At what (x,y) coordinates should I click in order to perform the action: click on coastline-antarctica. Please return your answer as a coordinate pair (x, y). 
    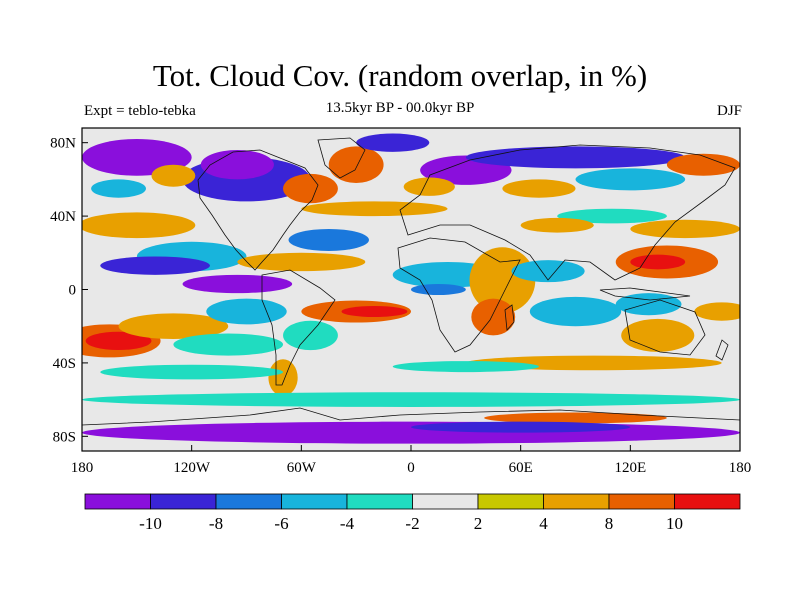
    Looking at the image, I should click on (411, 416).